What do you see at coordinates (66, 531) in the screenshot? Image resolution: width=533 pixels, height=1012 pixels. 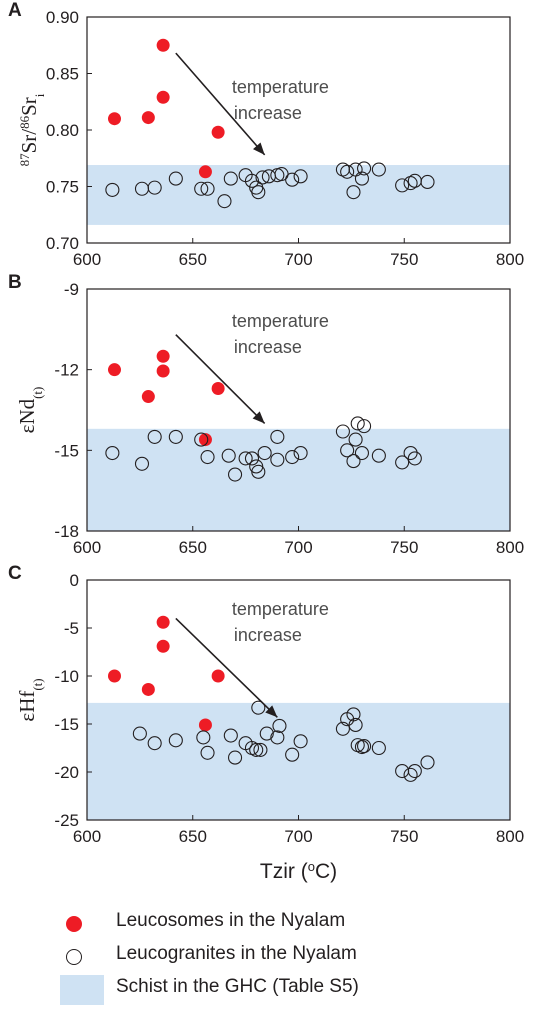 I see `y-tick-label: -18` at bounding box center [66, 531].